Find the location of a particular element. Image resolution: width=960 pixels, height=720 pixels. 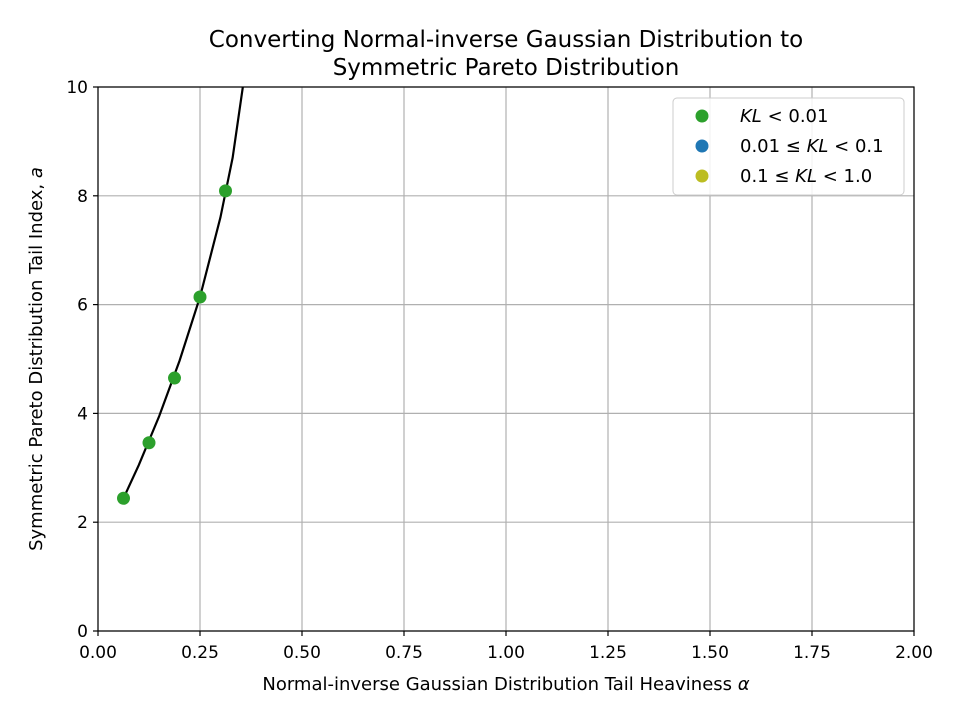

x-tick-label: 1.25 is located at coordinates (608, 653).